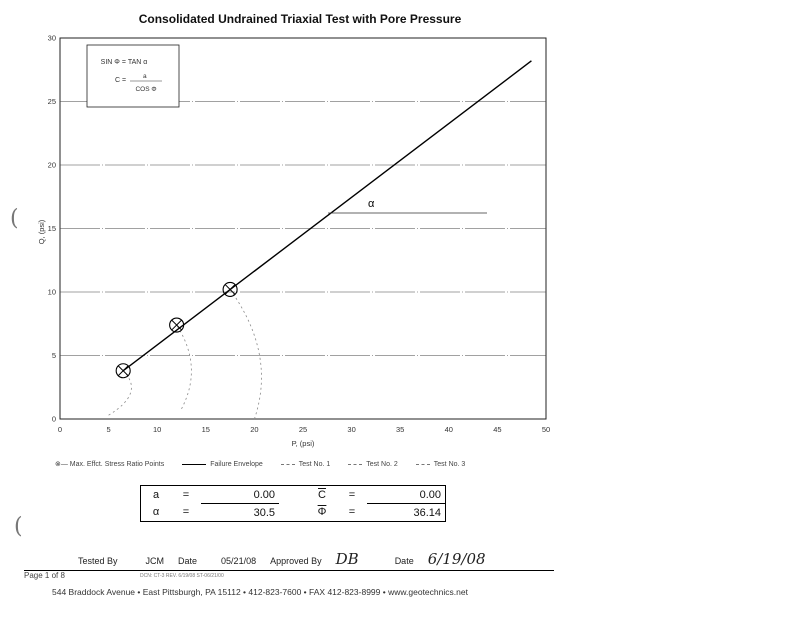  What do you see at coordinates (60, 429) in the screenshot?
I see `x-tick-label: 0` at bounding box center [60, 429].